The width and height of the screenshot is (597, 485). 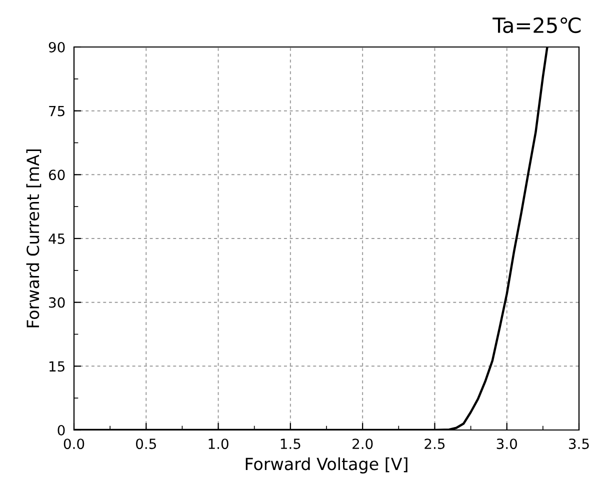 I want to click on x-tick-label: 2.5, so click(x=434, y=444).